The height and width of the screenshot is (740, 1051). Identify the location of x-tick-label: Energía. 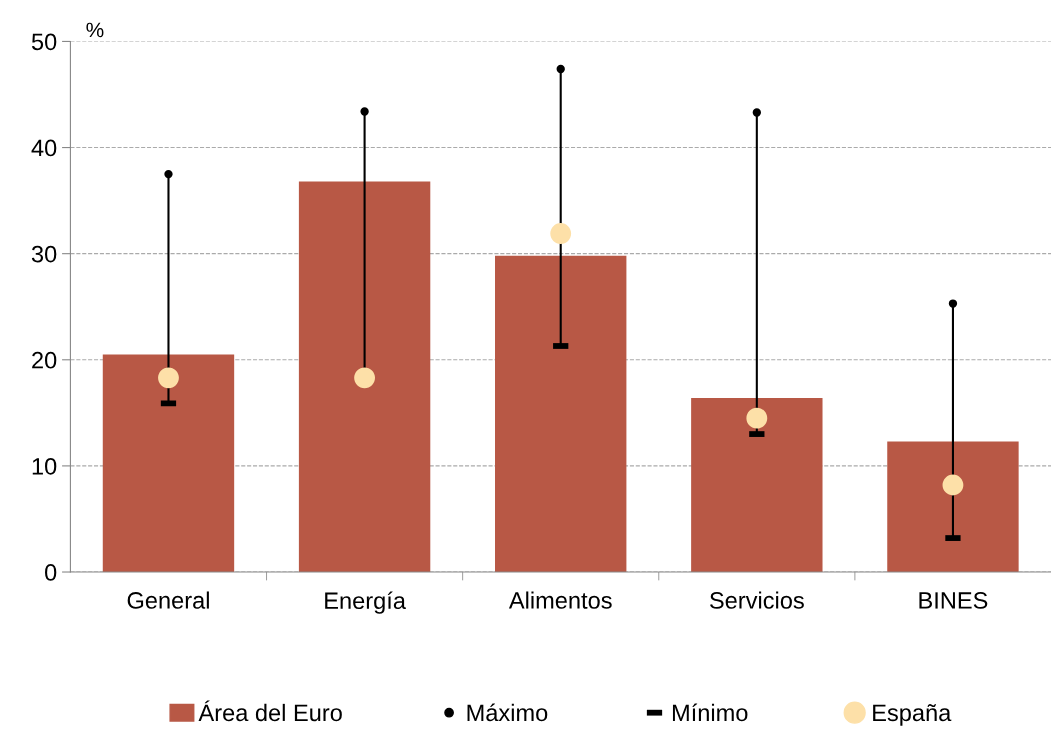
(365, 602).